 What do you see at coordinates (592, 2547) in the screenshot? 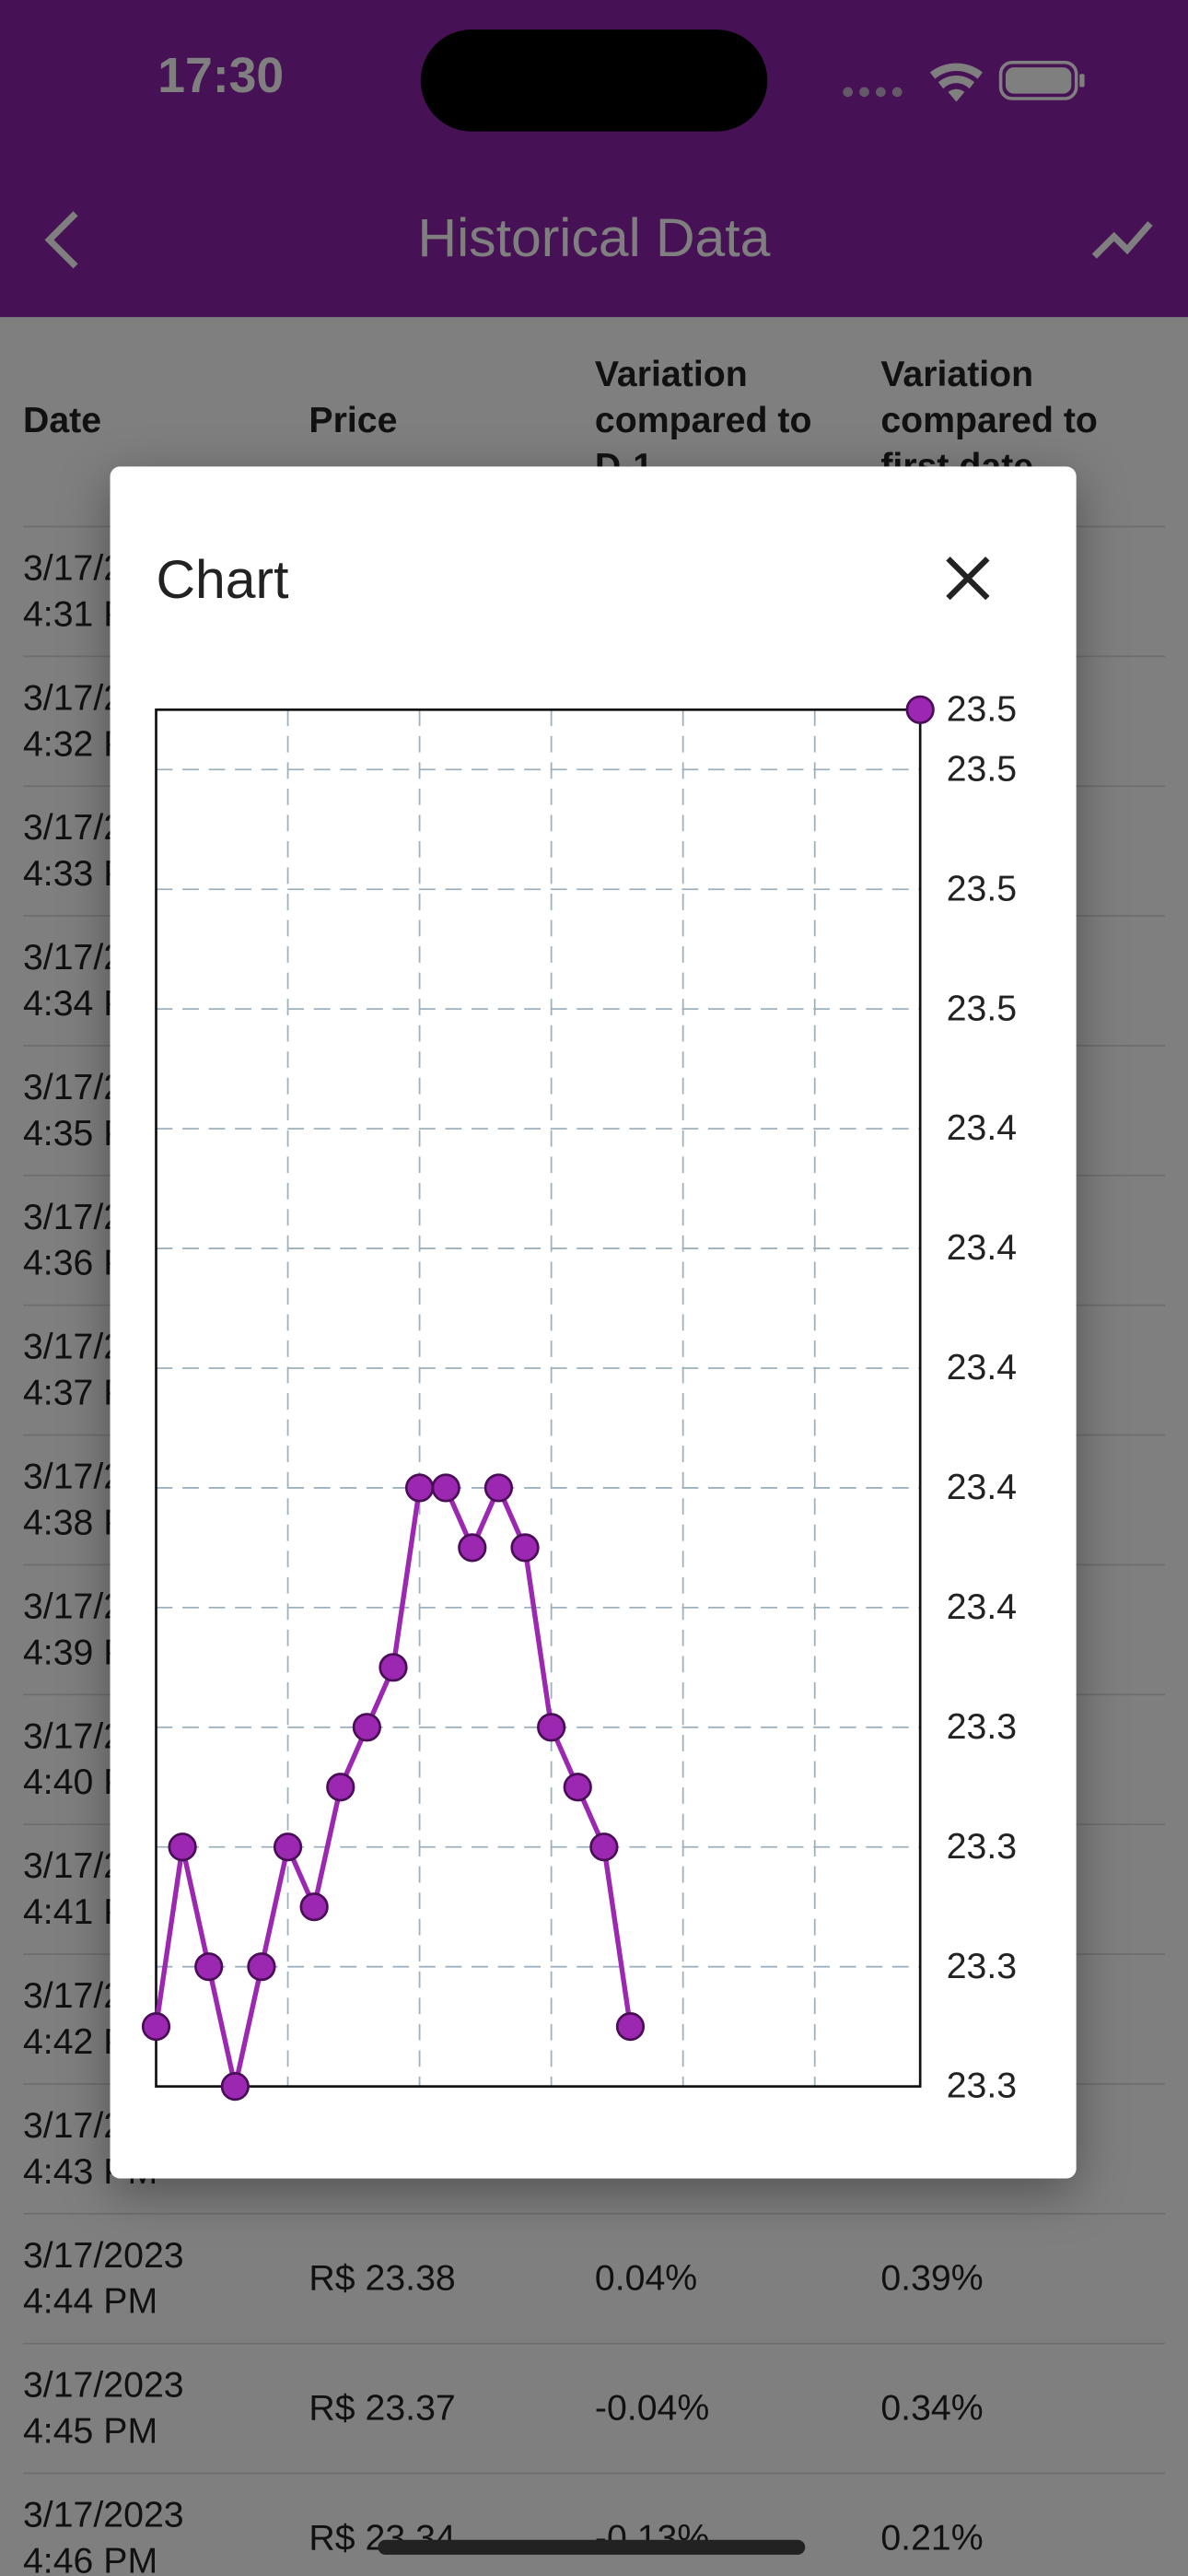
I see `home-indicator` at bounding box center [592, 2547].